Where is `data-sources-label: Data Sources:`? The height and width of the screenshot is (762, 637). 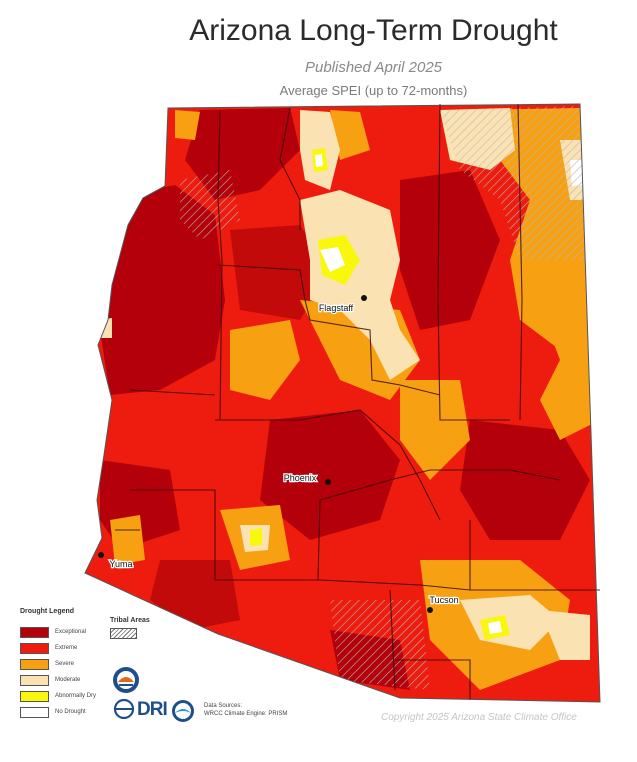
data-sources-label: Data Sources: is located at coordinates (223, 706).